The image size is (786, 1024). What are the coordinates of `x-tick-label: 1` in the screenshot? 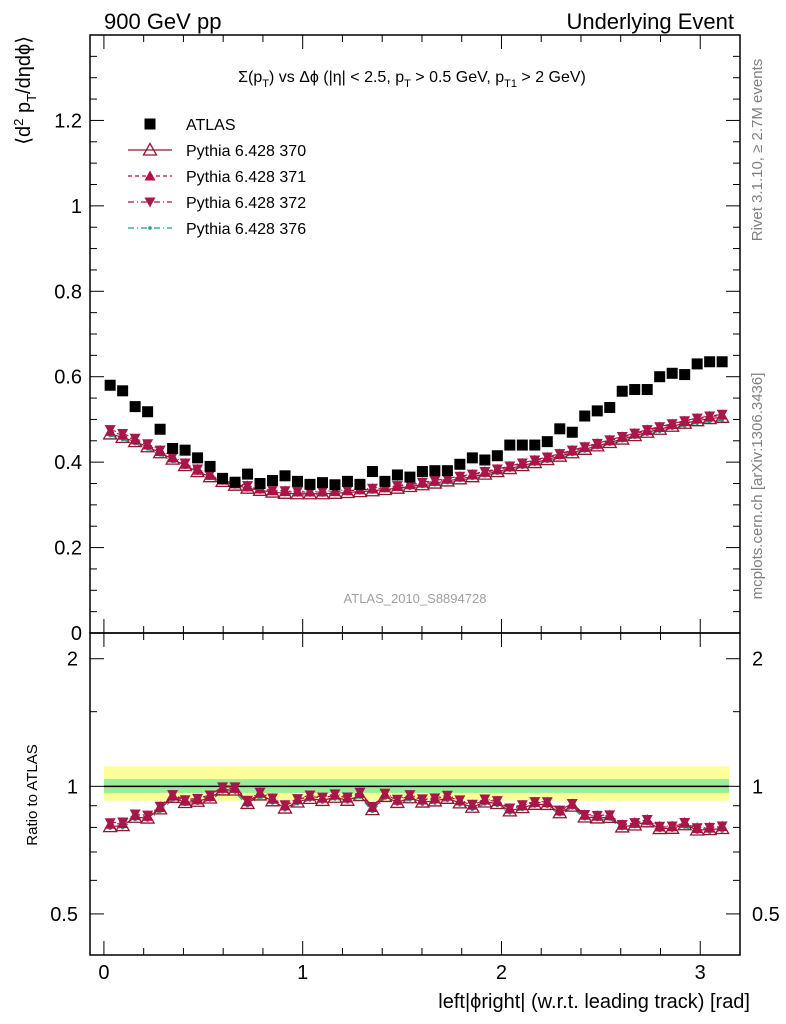 It's located at (302, 973).